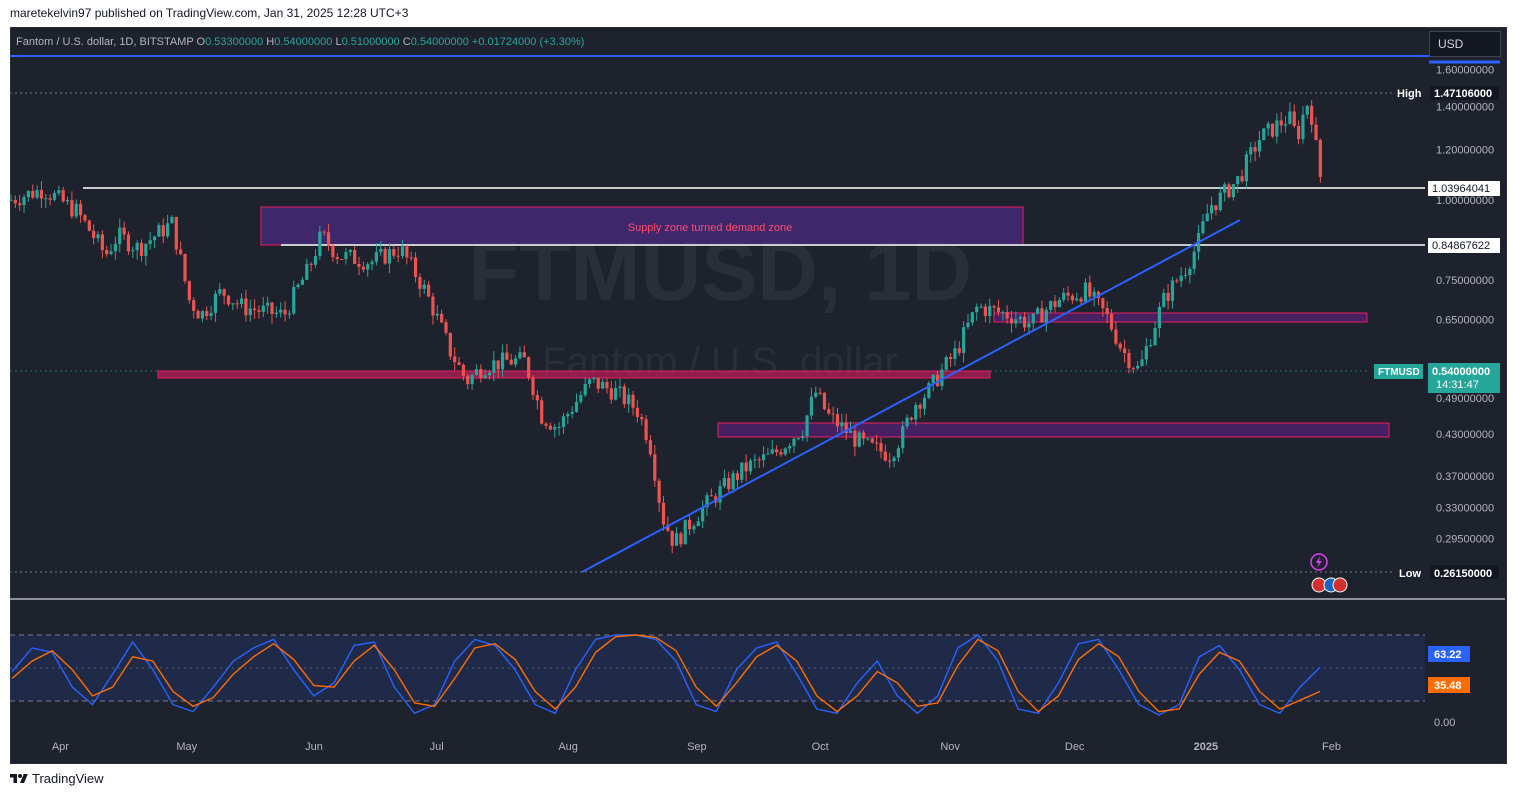 This screenshot has height=797, width=1515. I want to click on open-value: 0.53300000, so click(234, 42).